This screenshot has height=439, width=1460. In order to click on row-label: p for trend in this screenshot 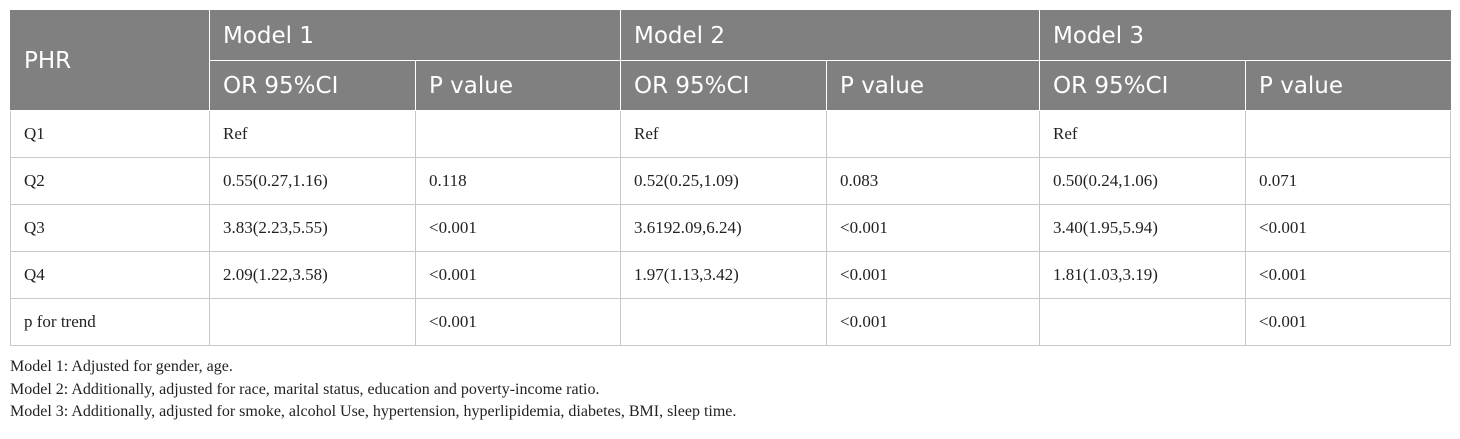, I will do `click(110, 322)`.